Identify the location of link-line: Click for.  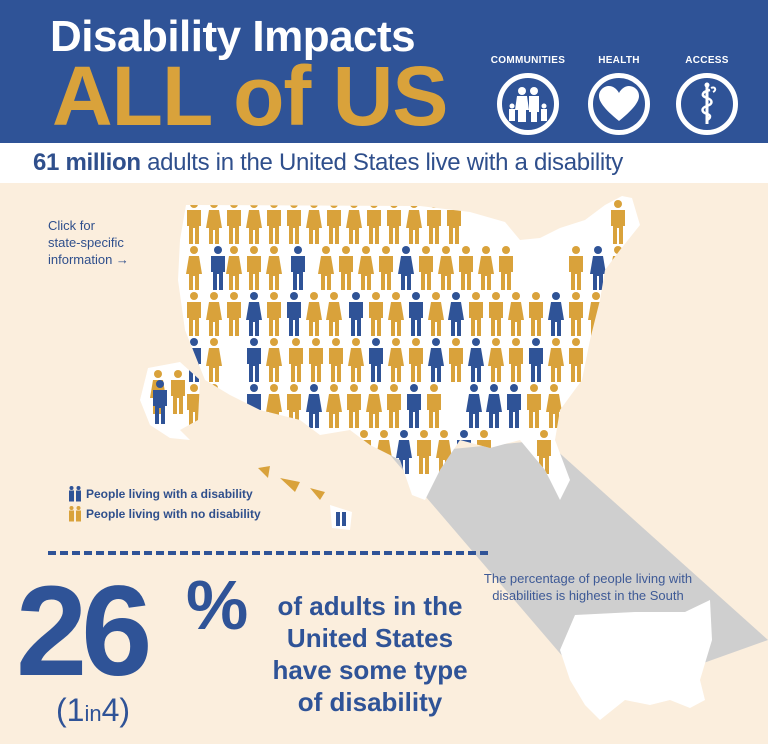
(71, 225).